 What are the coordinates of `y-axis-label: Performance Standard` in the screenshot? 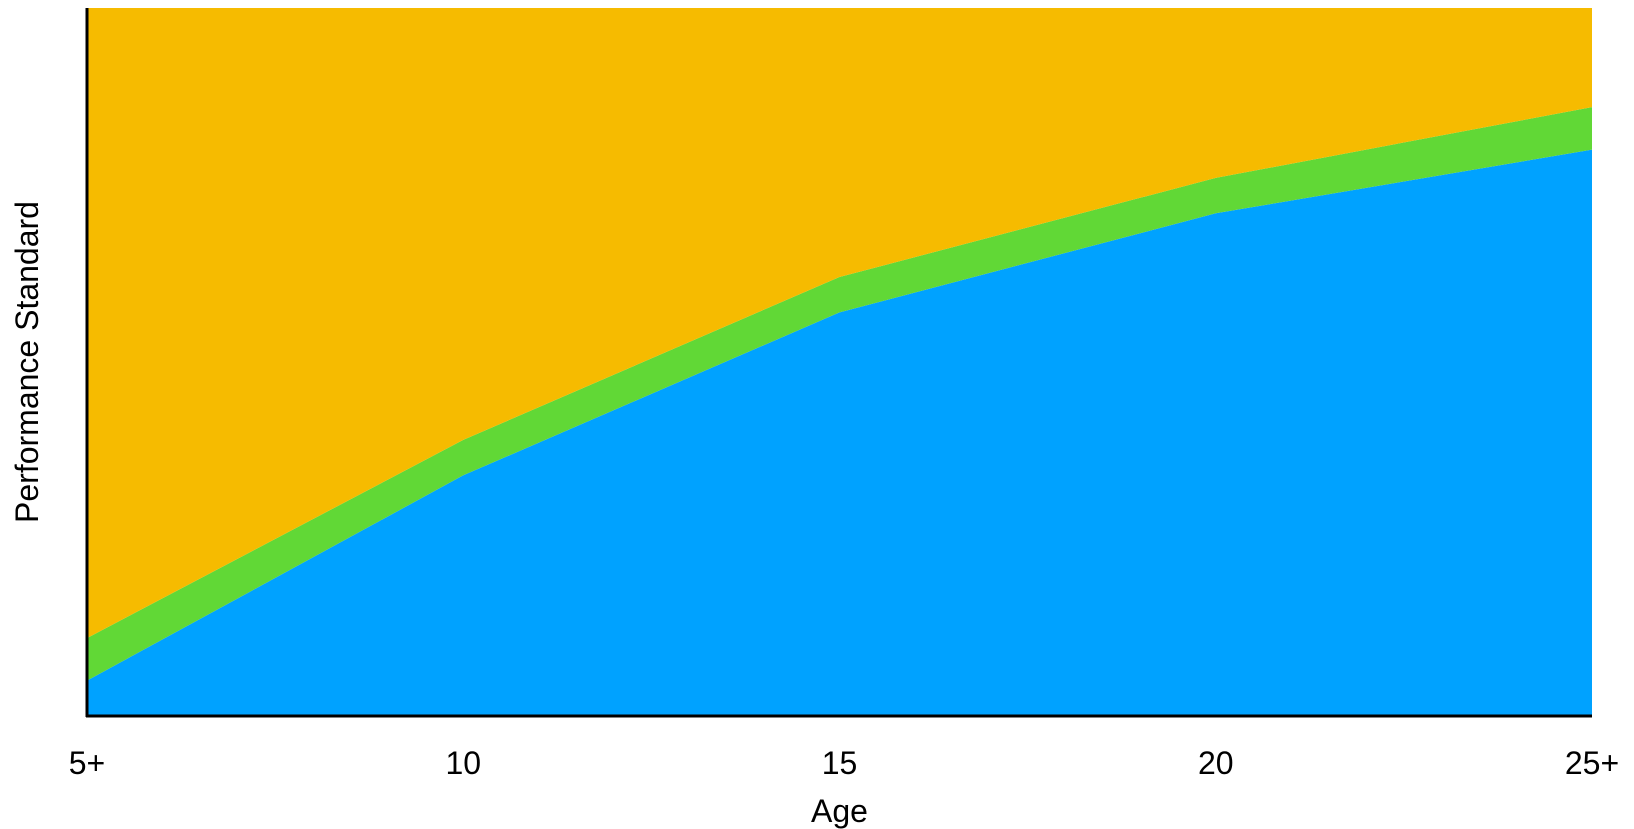 It's located at (27, 362).